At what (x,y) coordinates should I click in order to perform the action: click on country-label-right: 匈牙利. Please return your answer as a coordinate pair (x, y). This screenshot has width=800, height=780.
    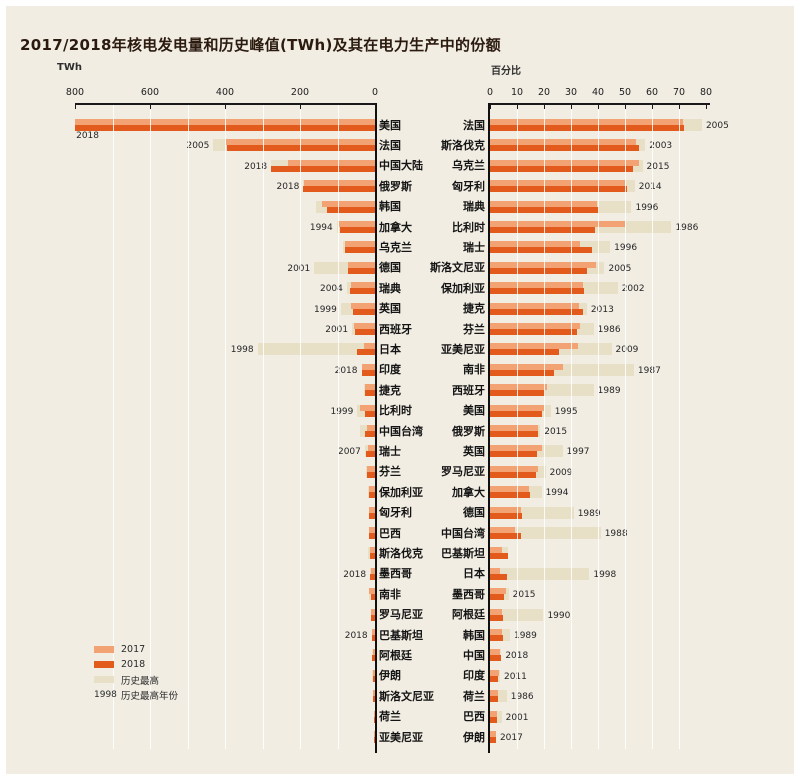
    Looking at the image, I should click on (468, 186).